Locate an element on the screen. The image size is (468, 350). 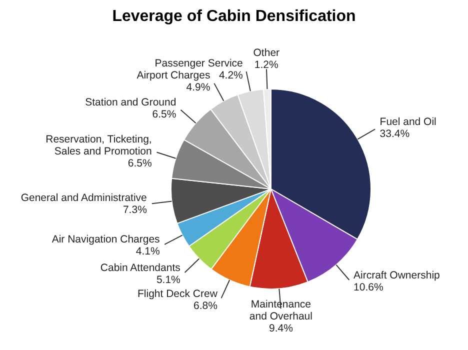
data-label: 4.9% is located at coordinates (198, 88).